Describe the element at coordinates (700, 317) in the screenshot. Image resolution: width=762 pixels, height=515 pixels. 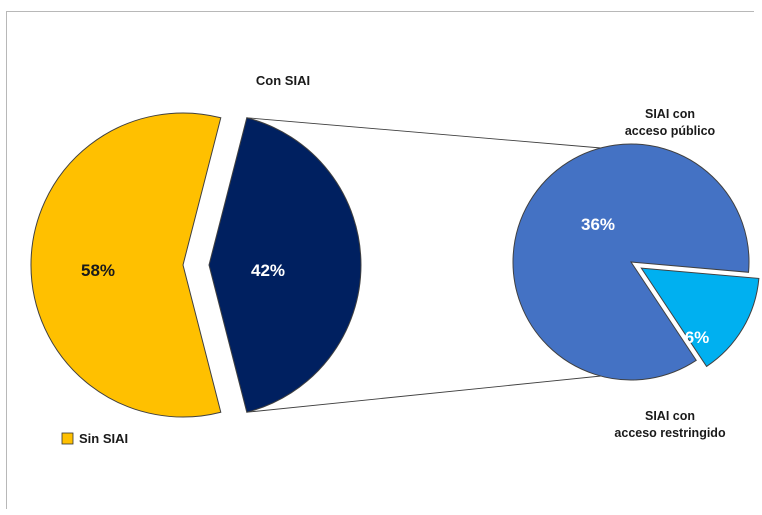
I see `sub-pie-slice-siai-con-acceso-restringido` at that location.